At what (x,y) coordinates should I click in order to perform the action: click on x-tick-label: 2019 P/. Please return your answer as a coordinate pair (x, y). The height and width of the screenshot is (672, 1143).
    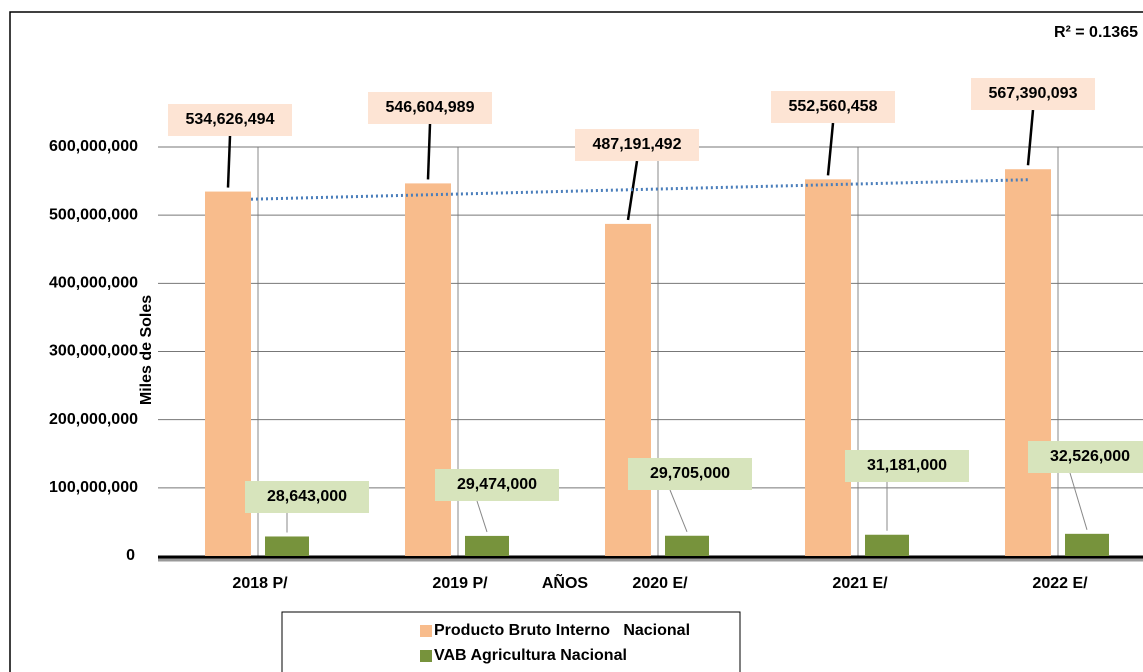
    Looking at the image, I should click on (460, 583).